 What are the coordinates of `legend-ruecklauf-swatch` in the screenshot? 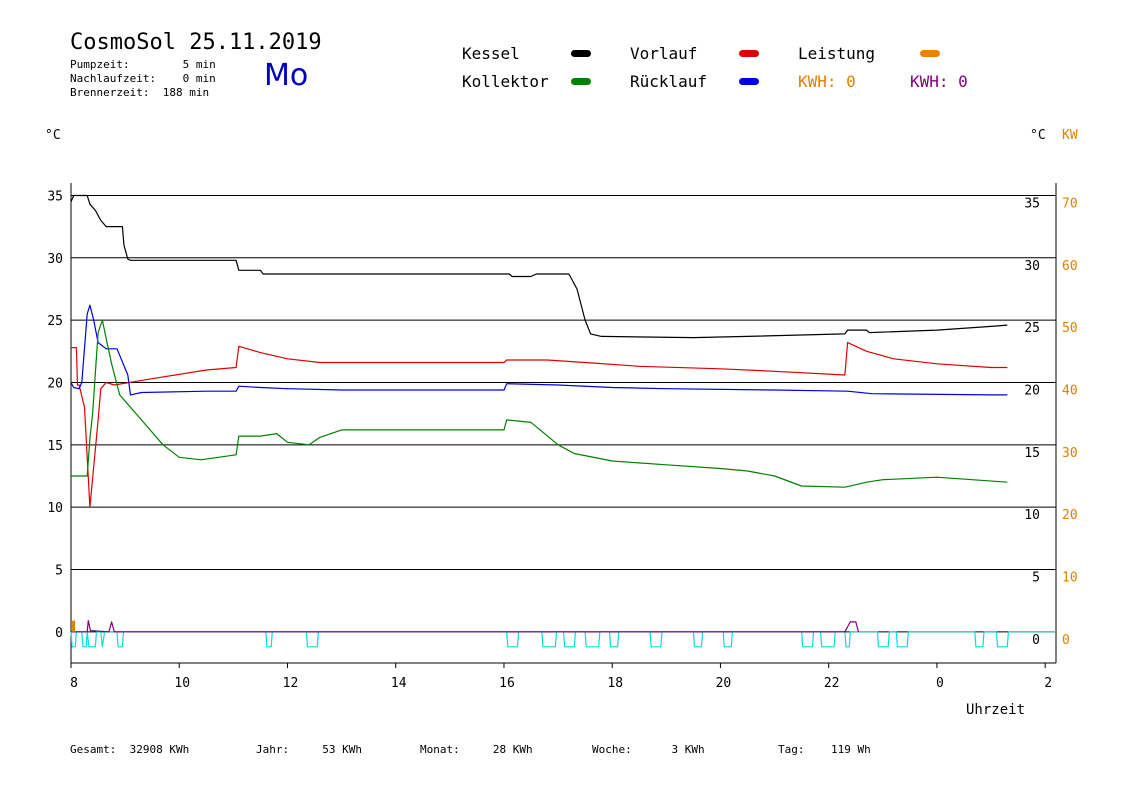 It's located at (749, 81).